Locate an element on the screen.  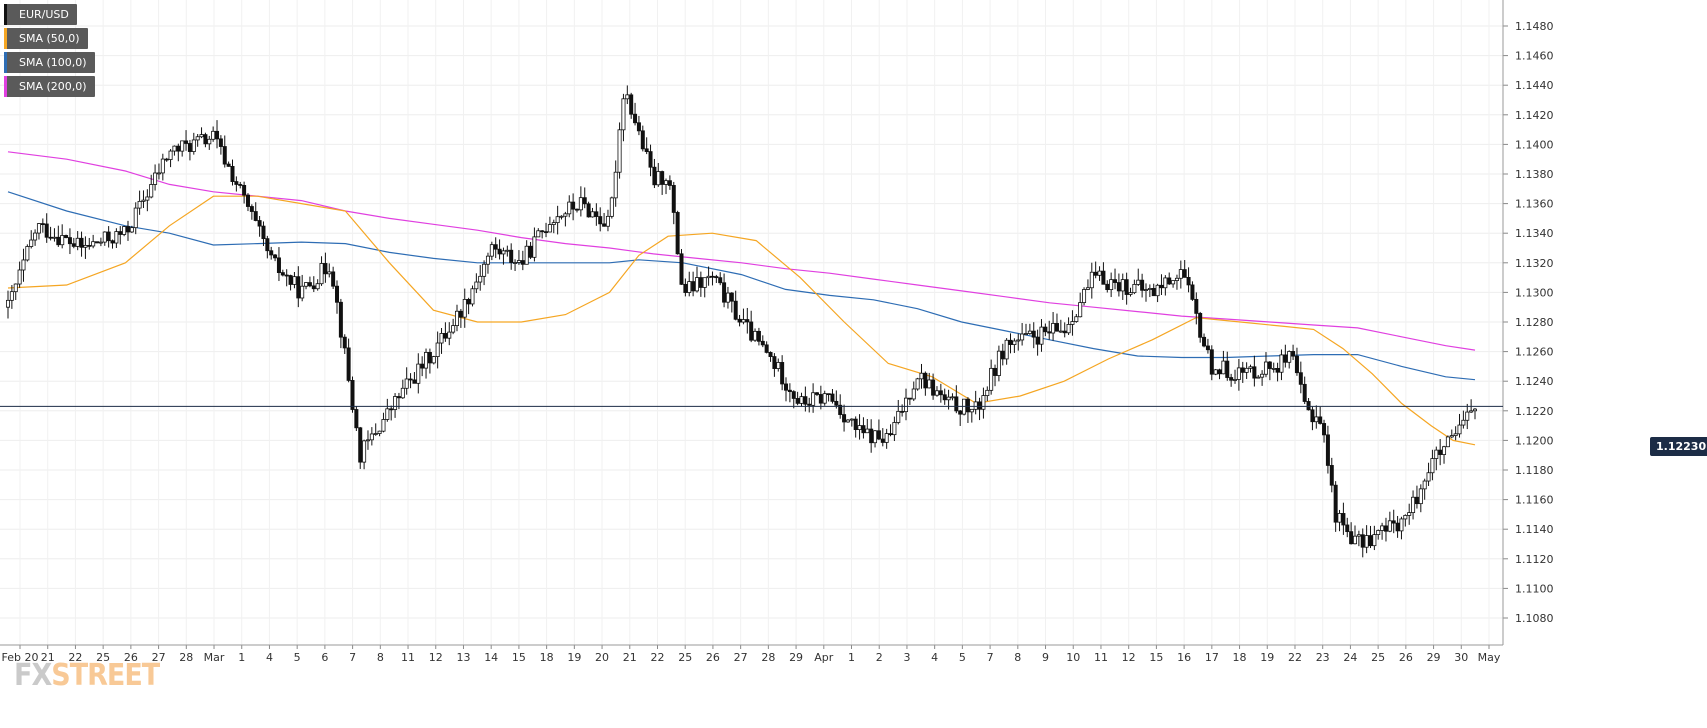
y-tick-label: 1.1360 is located at coordinates (1534, 204).